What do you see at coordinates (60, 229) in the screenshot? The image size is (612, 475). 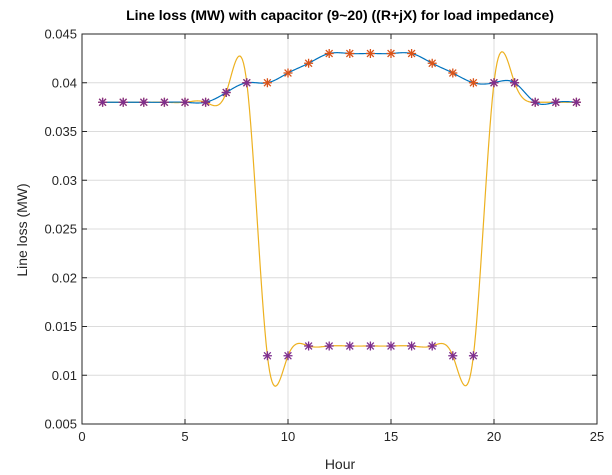 I see `y-tick-label: 0.025` at bounding box center [60, 229].